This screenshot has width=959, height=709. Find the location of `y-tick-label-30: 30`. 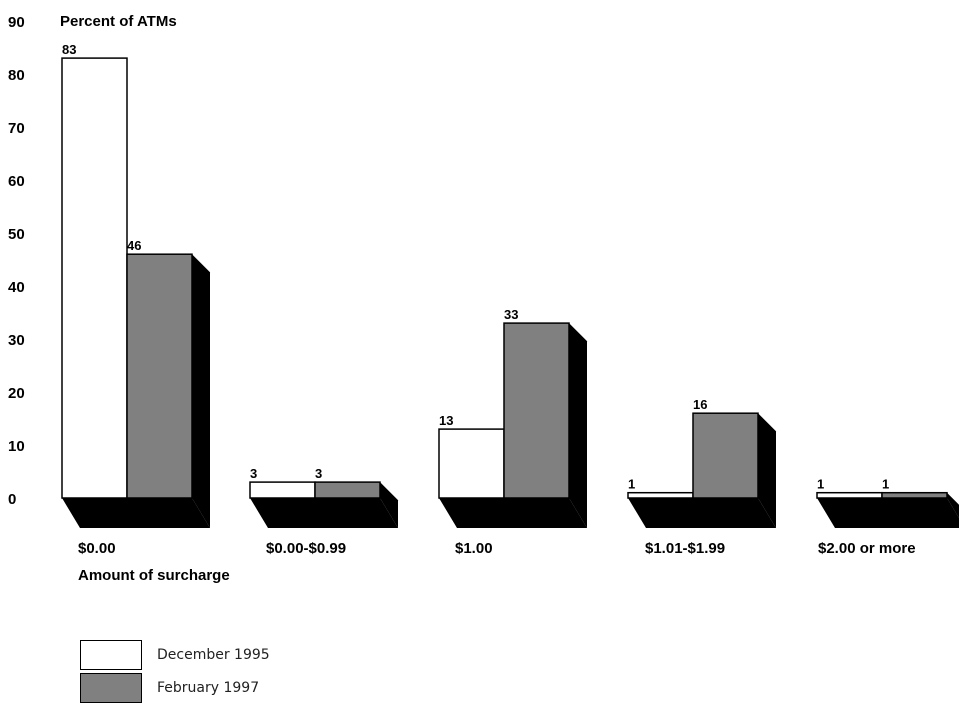

y-tick-label-30: 30 is located at coordinates (16, 340).